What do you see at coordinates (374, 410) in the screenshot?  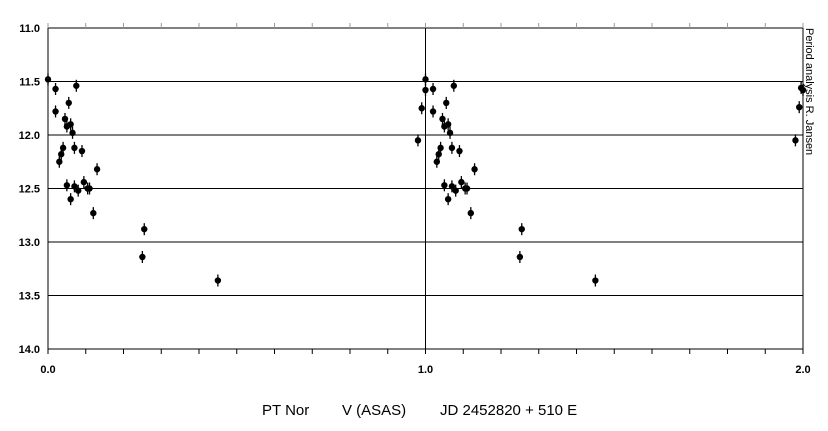 I see `caption-band: V (ASAS)` at bounding box center [374, 410].